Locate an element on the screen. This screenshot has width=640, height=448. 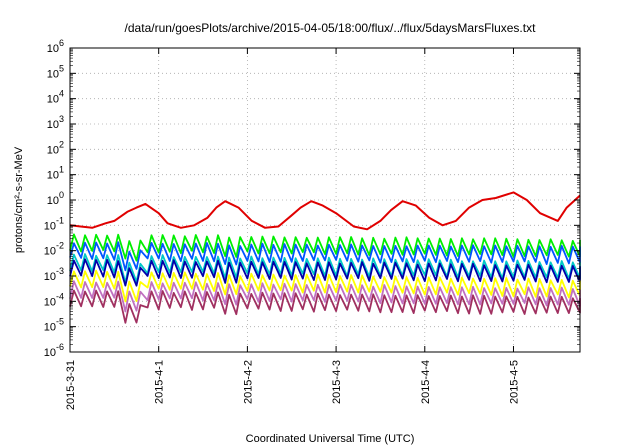
x-axis-label: Coordinated Universal Time (UTC) is located at coordinates (330, 439).